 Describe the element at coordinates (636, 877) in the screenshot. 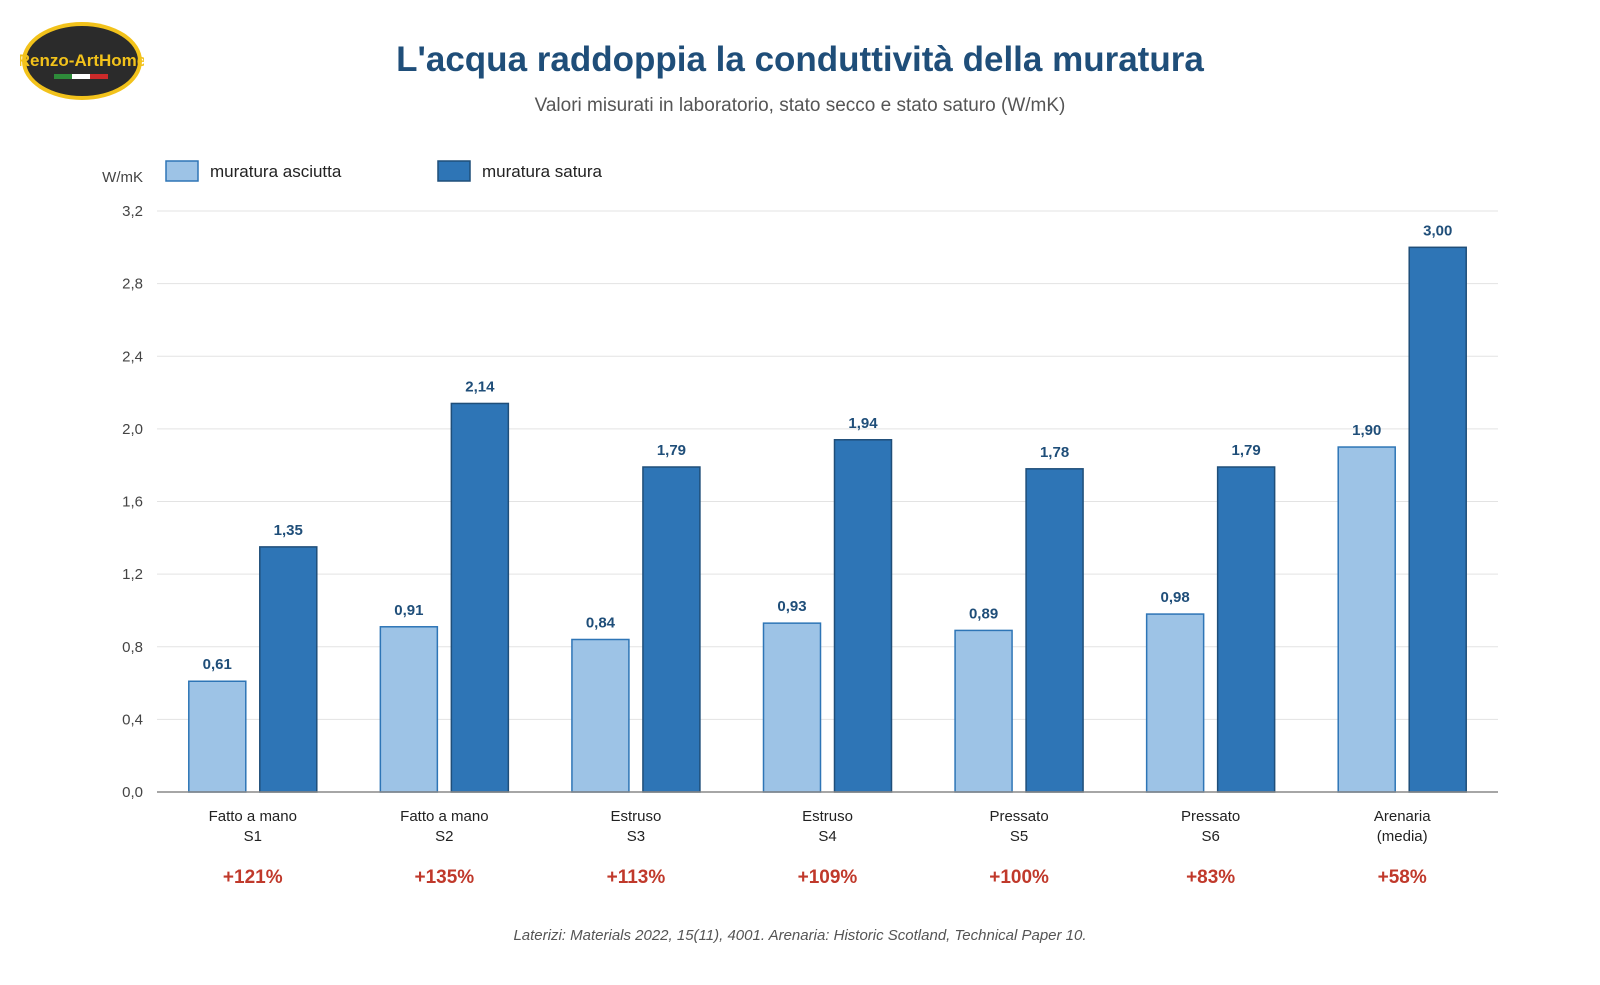

I see `increase-label: +113%` at that location.